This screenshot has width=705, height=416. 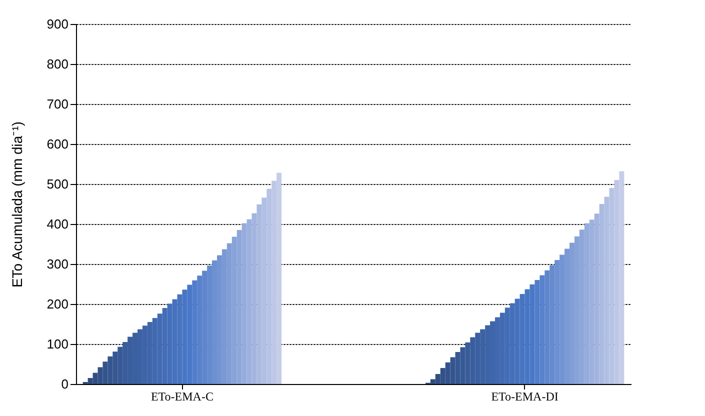 What do you see at coordinates (57, 304) in the screenshot?
I see `y-tick-label: 200` at bounding box center [57, 304].